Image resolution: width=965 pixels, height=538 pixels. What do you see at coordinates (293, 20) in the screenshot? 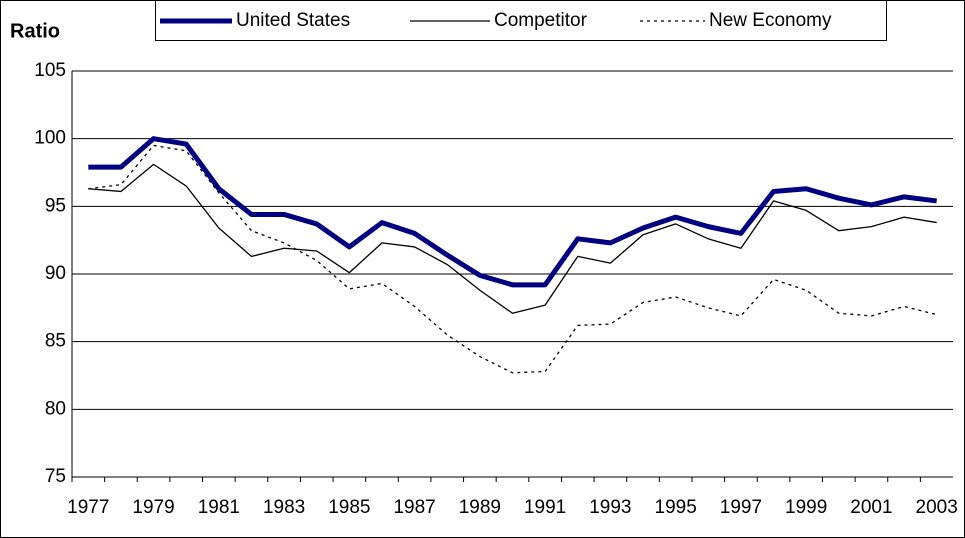
I see `legend-label: United States` at bounding box center [293, 20].